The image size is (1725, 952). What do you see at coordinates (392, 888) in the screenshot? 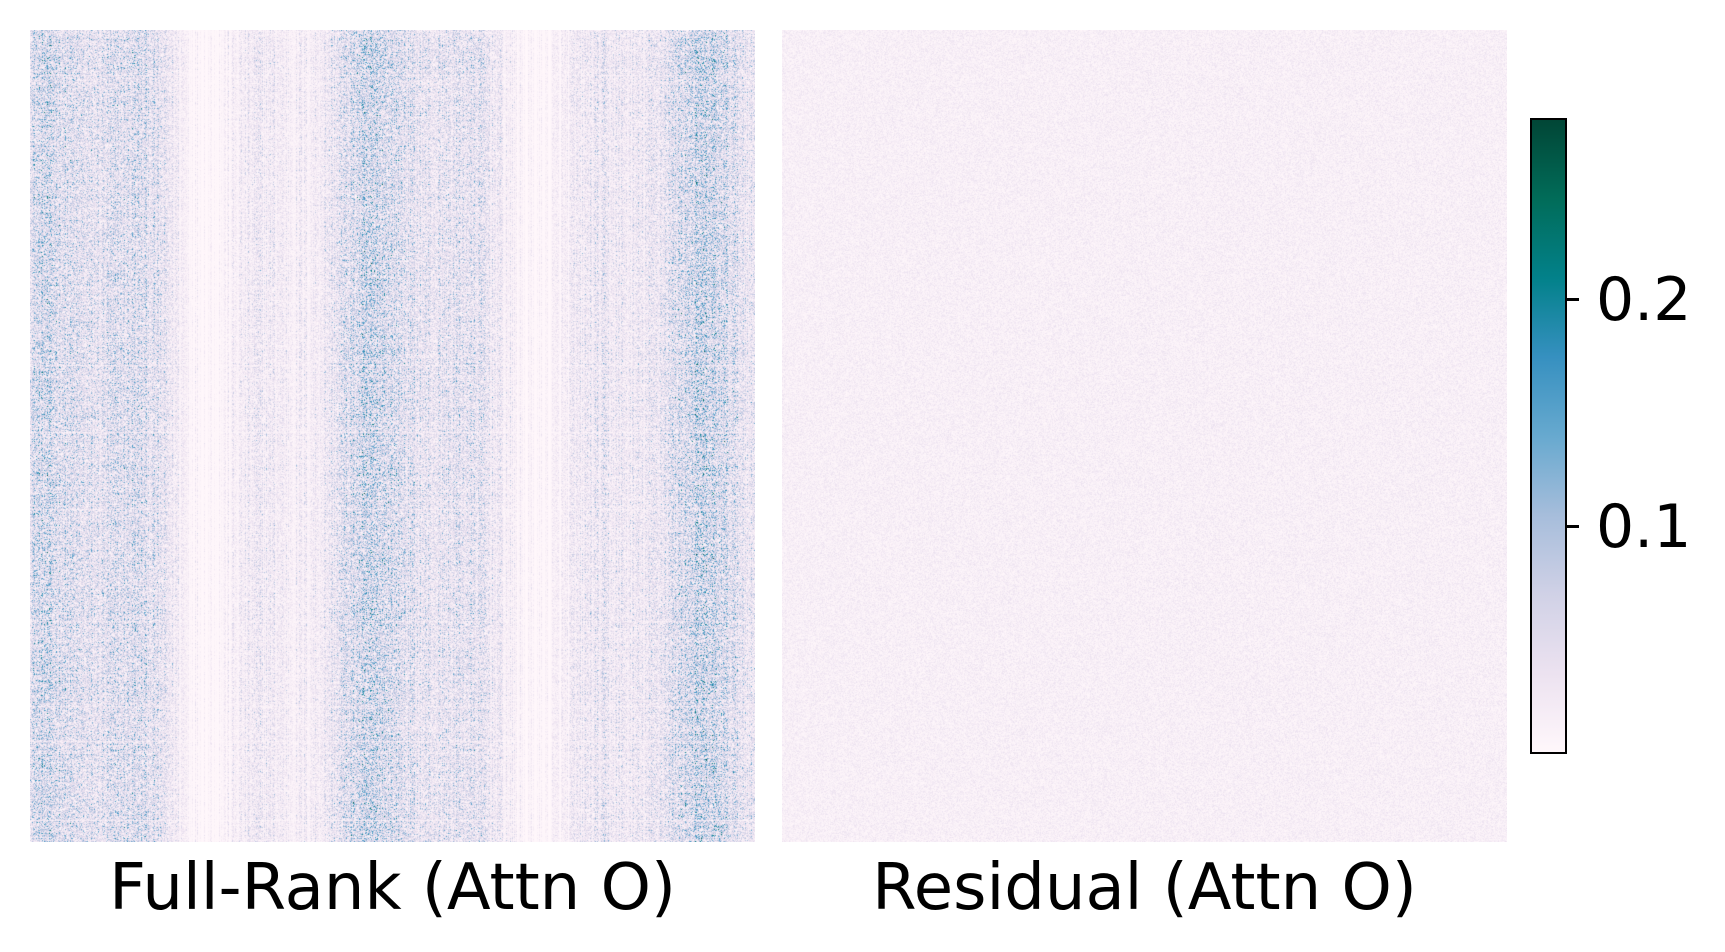
I see `panel-label-full-rank: Full-Rank (Attn O)` at bounding box center [392, 888].